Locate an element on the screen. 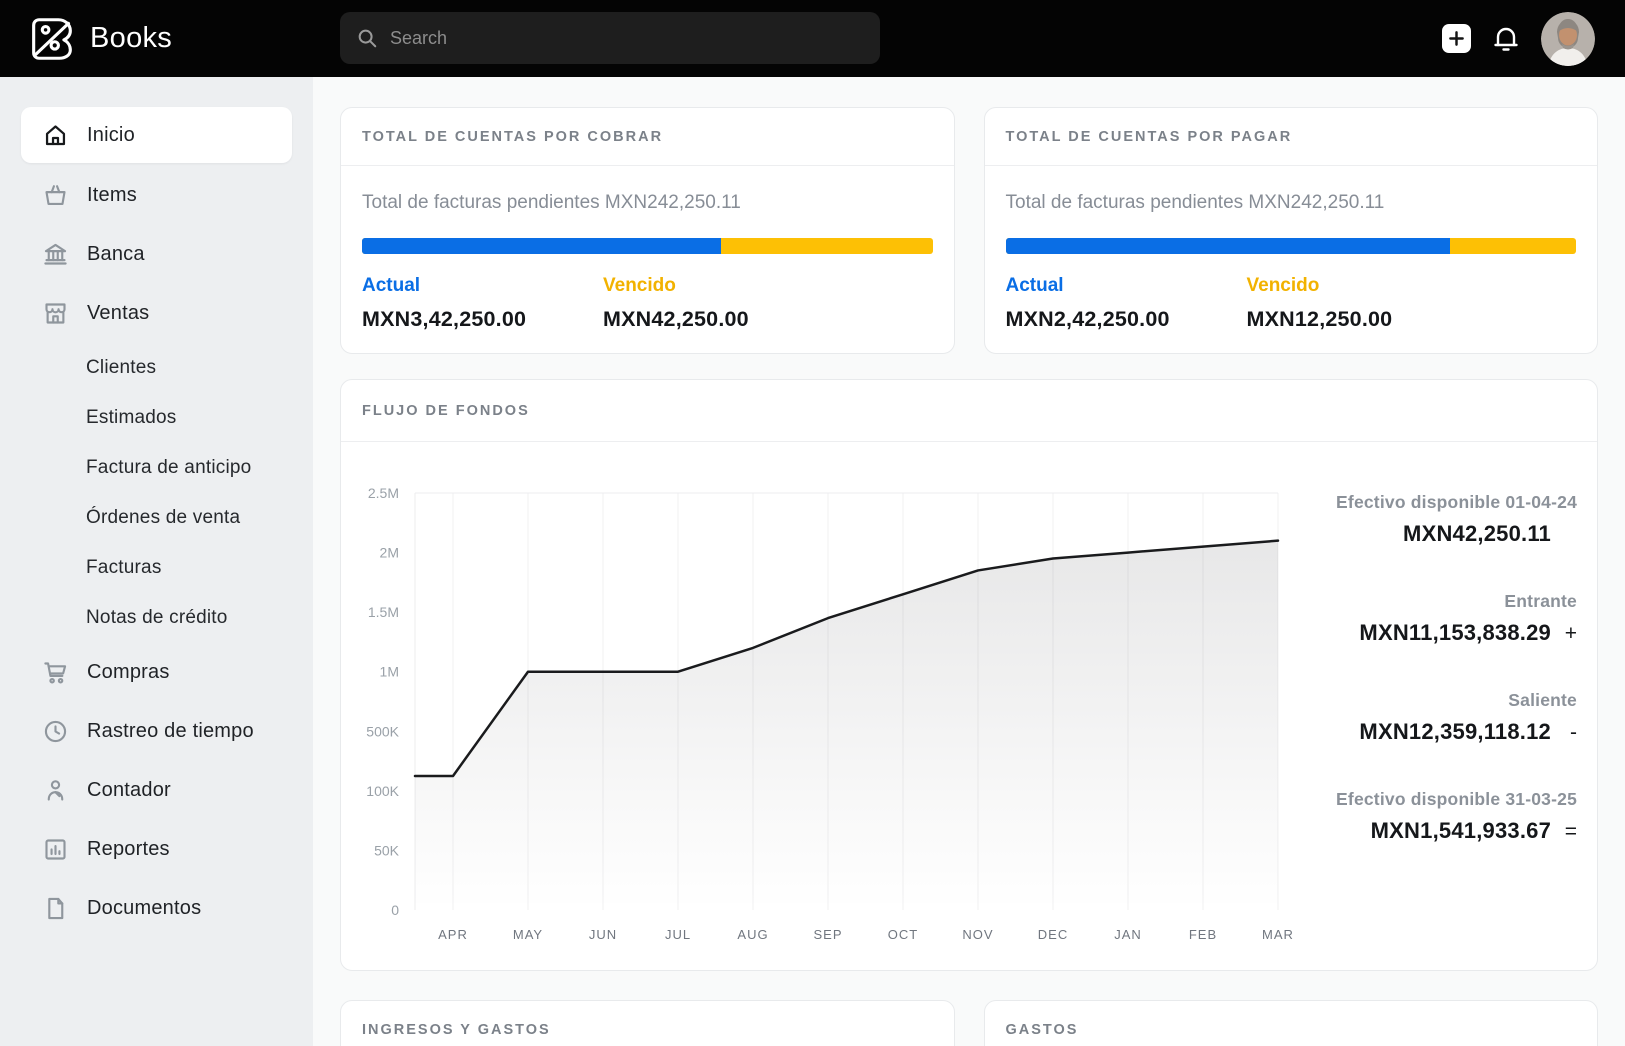  sidebar-item-compras: Compras is located at coordinates (156, 672).